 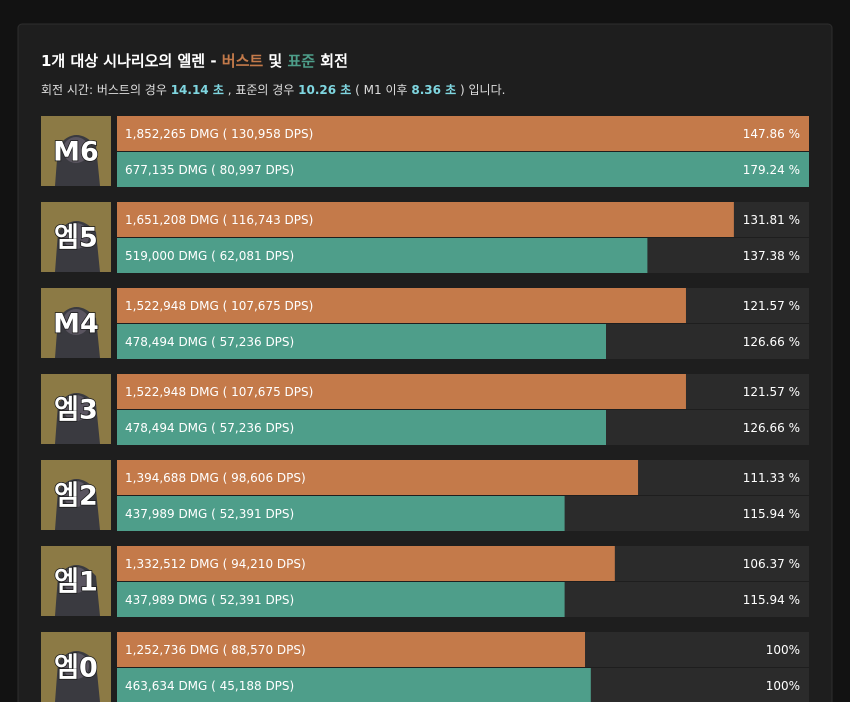 I want to click on value-label: 1,651,208 DMG ( 116,743 DPS), so click(x=219, y=220).